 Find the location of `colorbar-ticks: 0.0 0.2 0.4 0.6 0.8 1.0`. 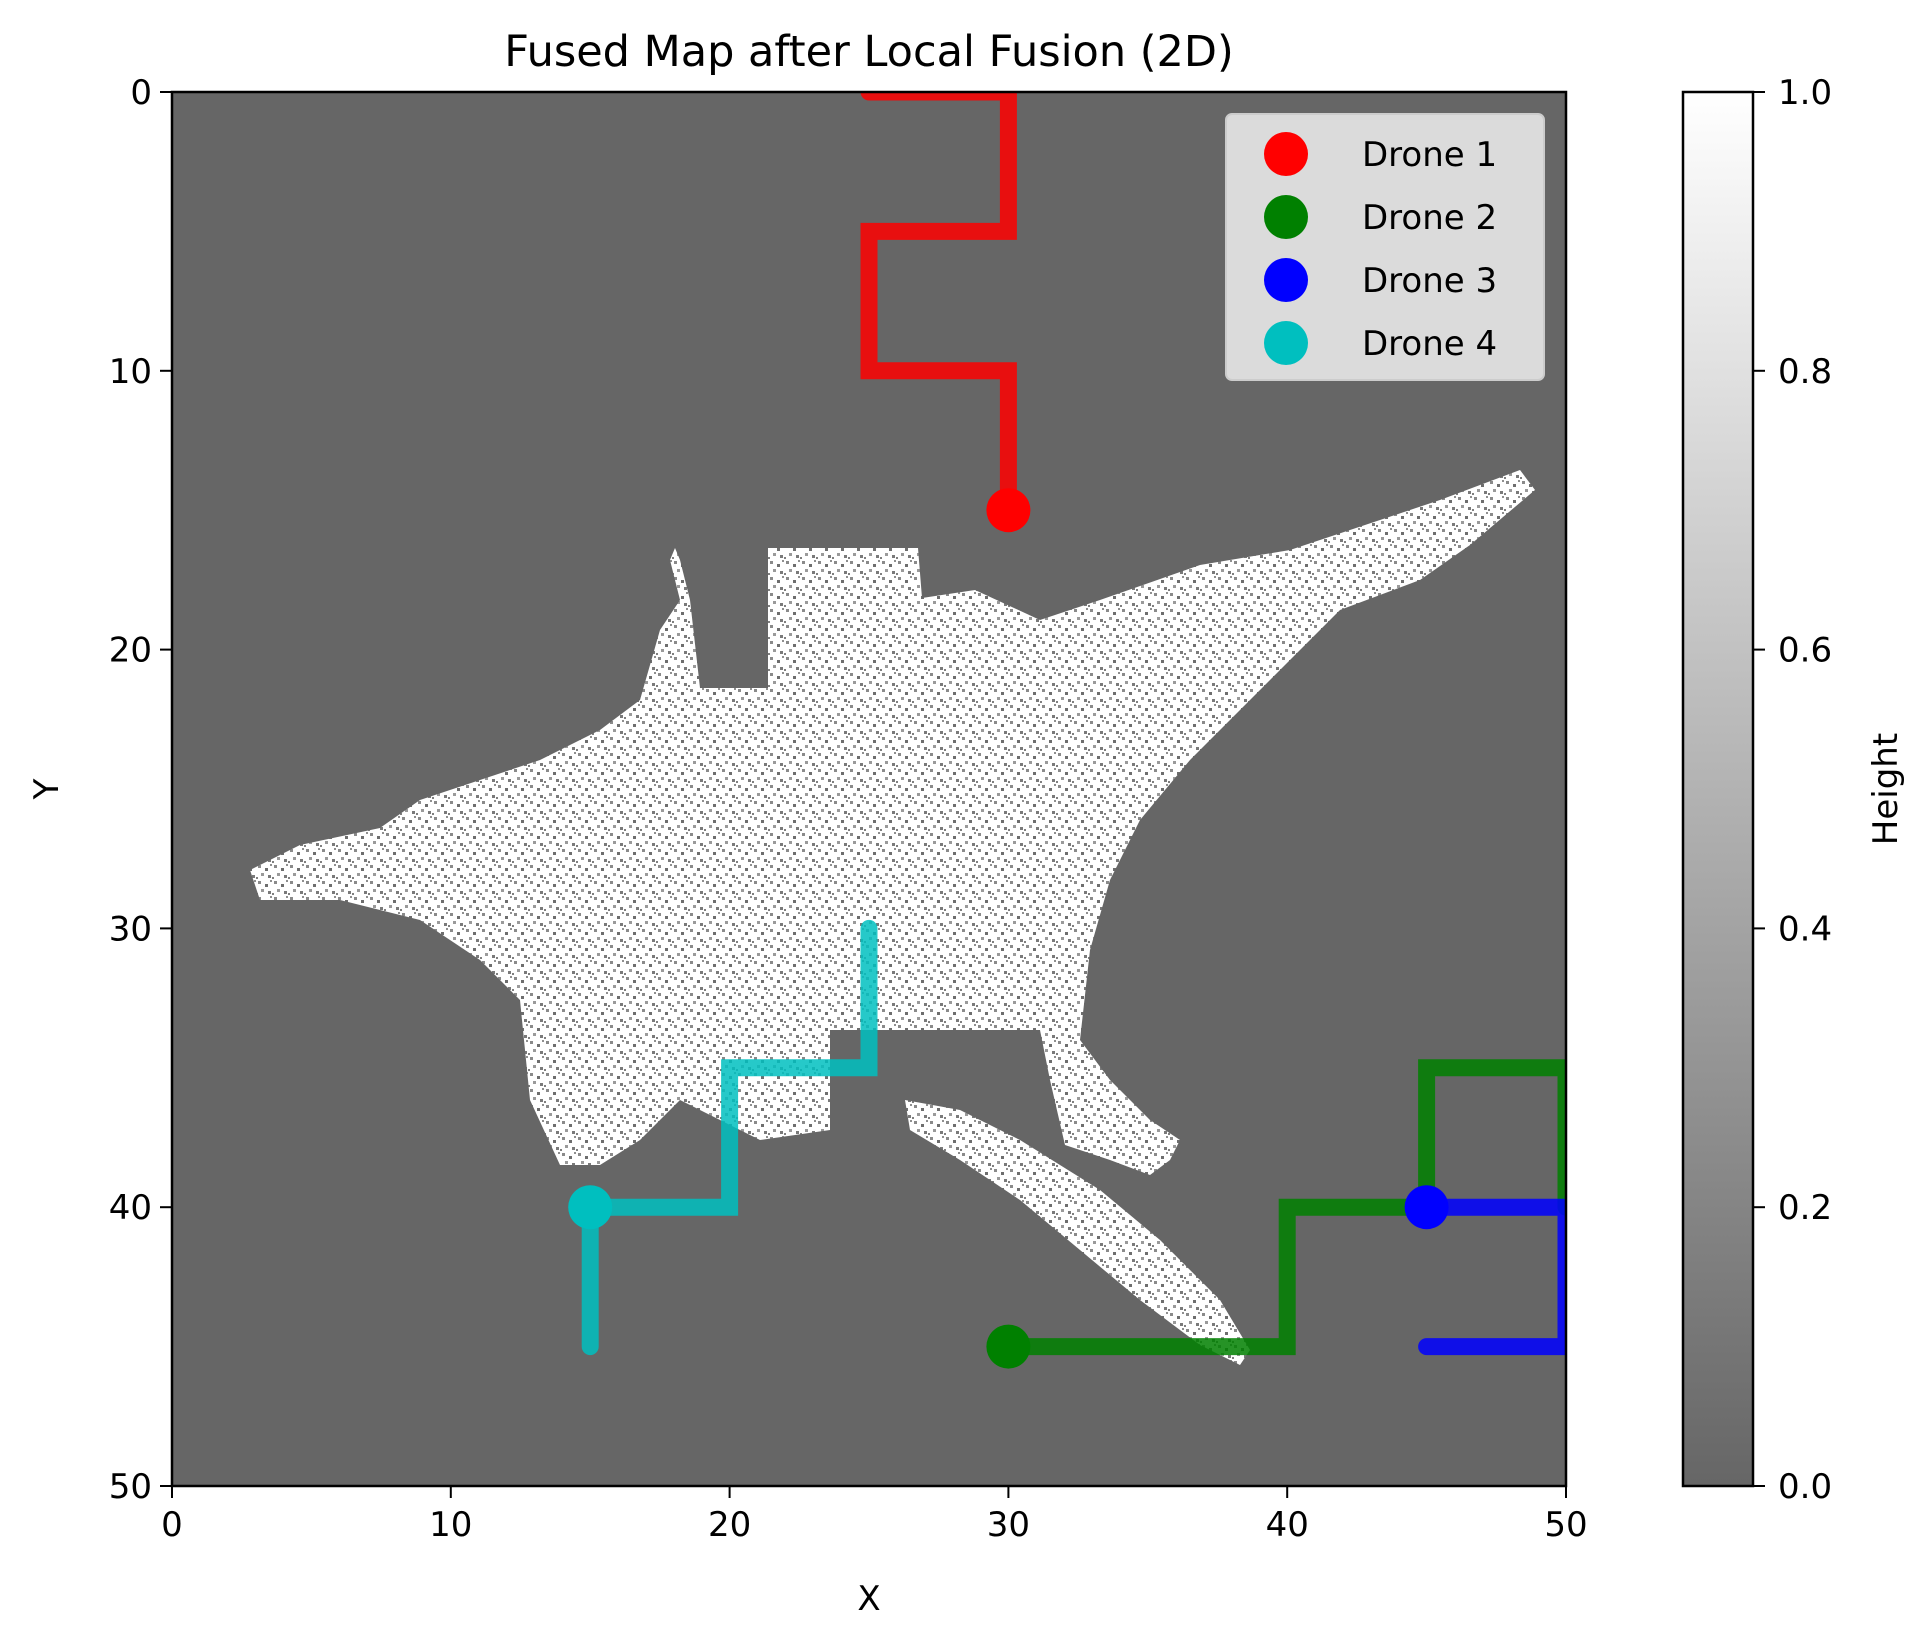

colorbar-ticks: 0.0 0.2 0.4 0.6 0.8 1.0 is located at coordinates (1792, 790).